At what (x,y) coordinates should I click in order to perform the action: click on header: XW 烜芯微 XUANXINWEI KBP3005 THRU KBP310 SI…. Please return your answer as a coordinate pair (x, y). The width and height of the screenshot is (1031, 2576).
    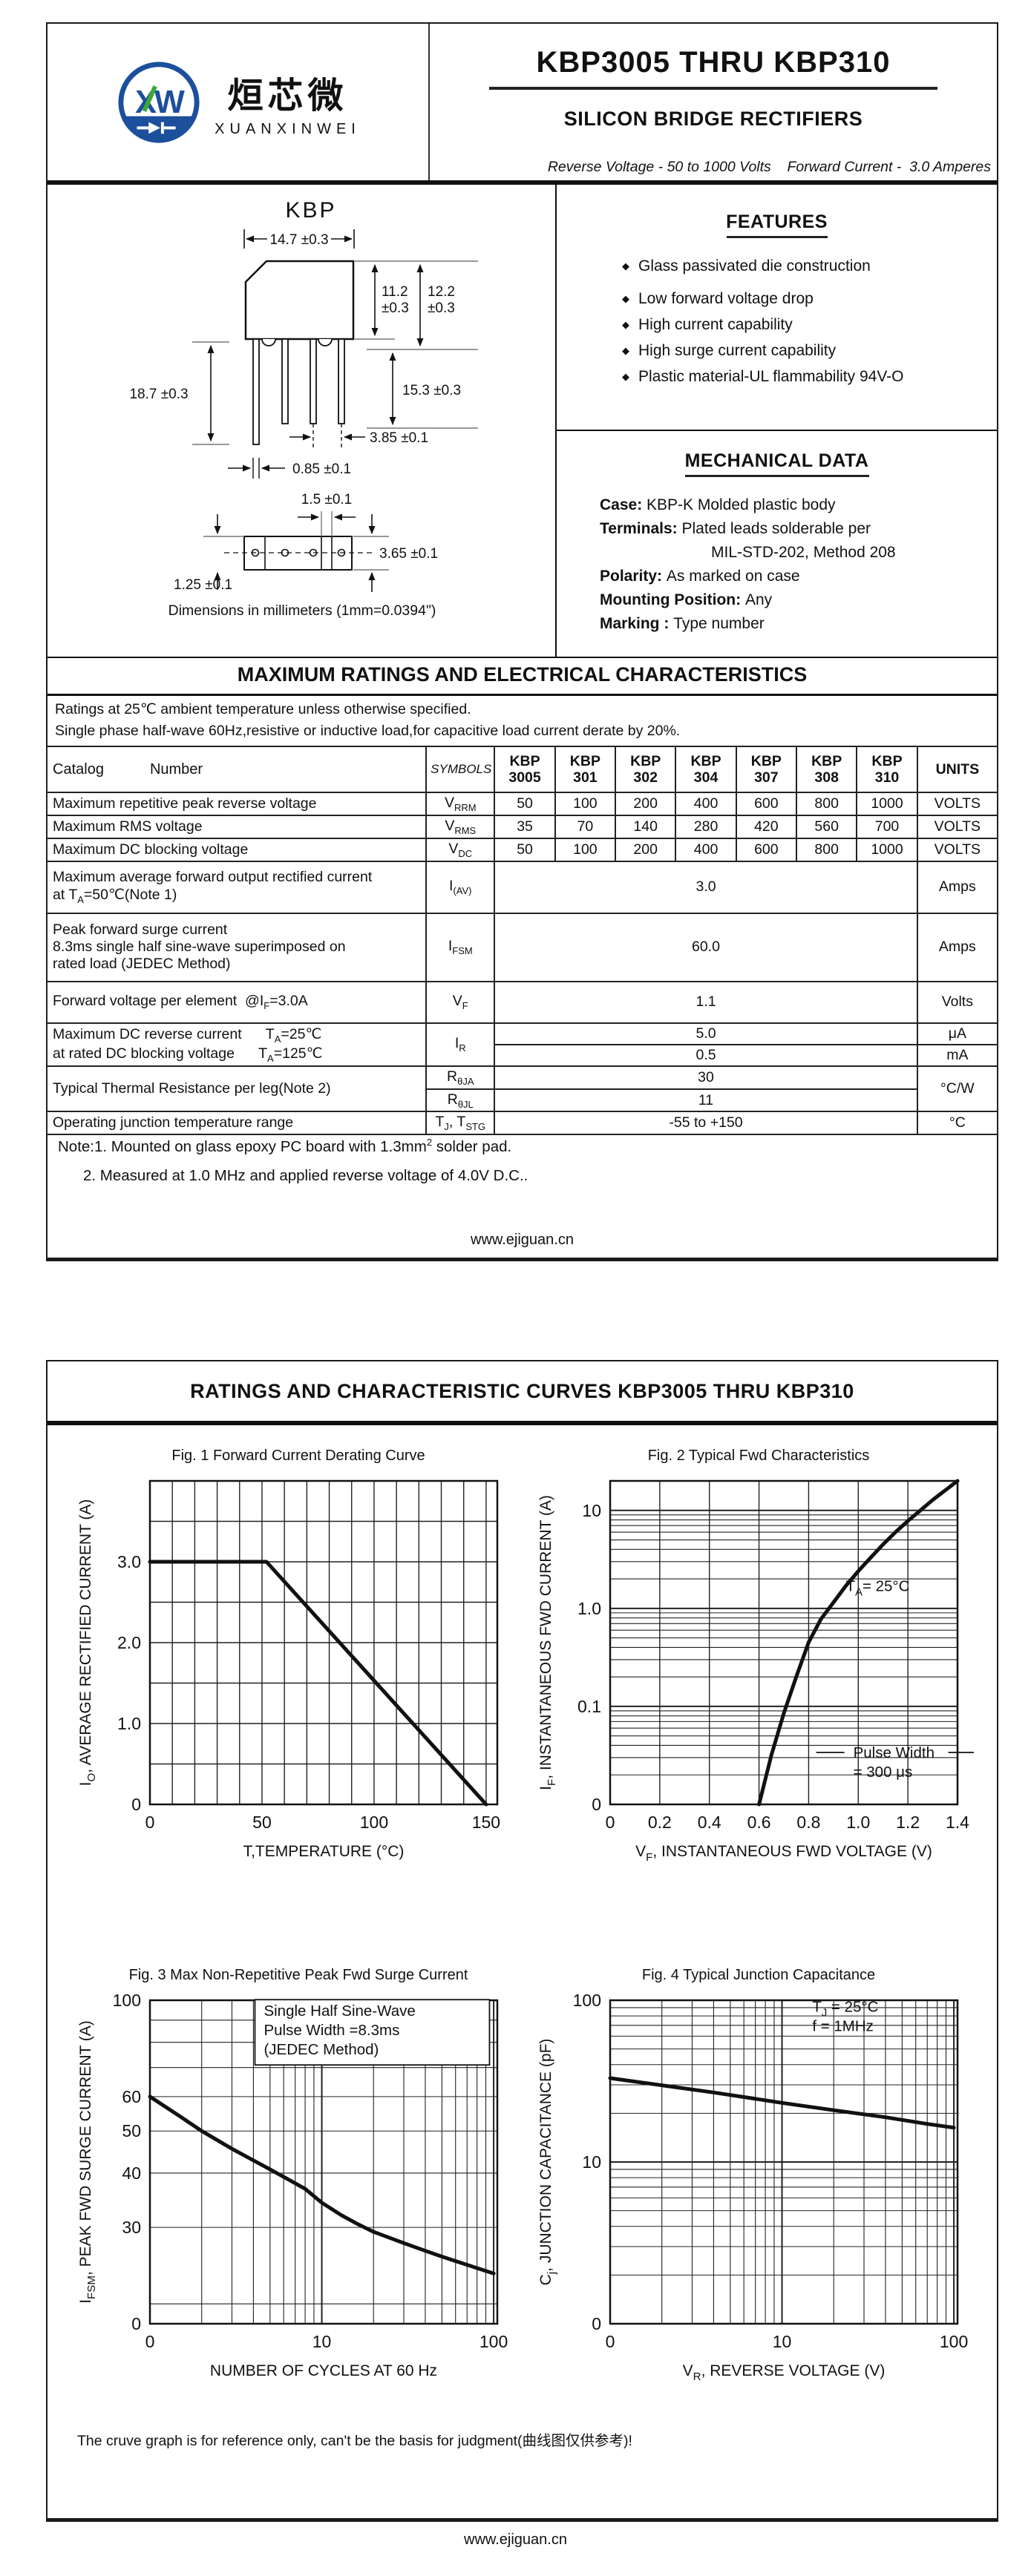
    Looking at the image, I should click on (522, 105).